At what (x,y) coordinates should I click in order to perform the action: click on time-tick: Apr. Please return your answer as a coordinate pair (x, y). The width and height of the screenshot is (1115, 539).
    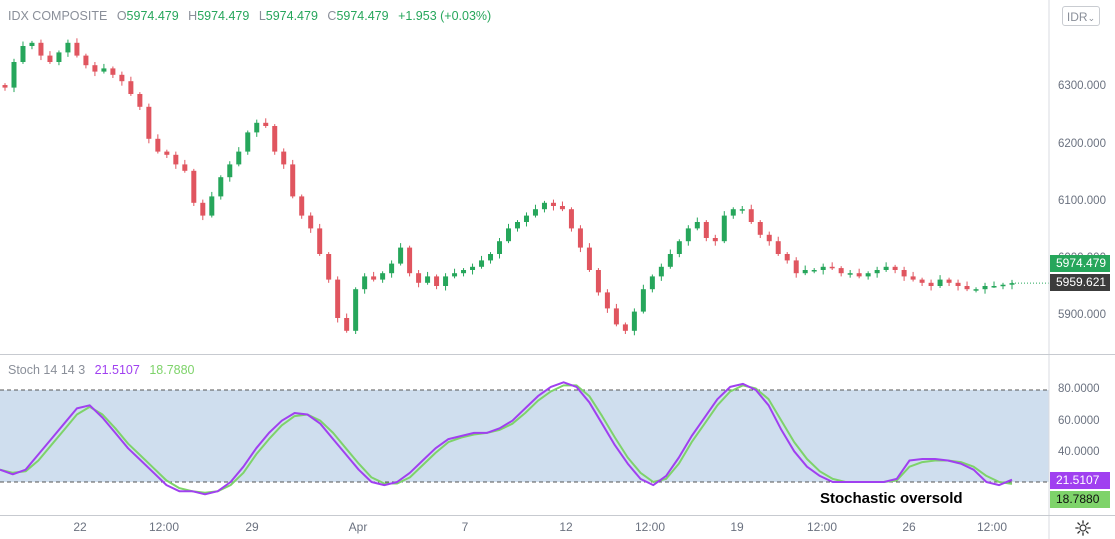
    Looking at the image, I should click on (358, 527).